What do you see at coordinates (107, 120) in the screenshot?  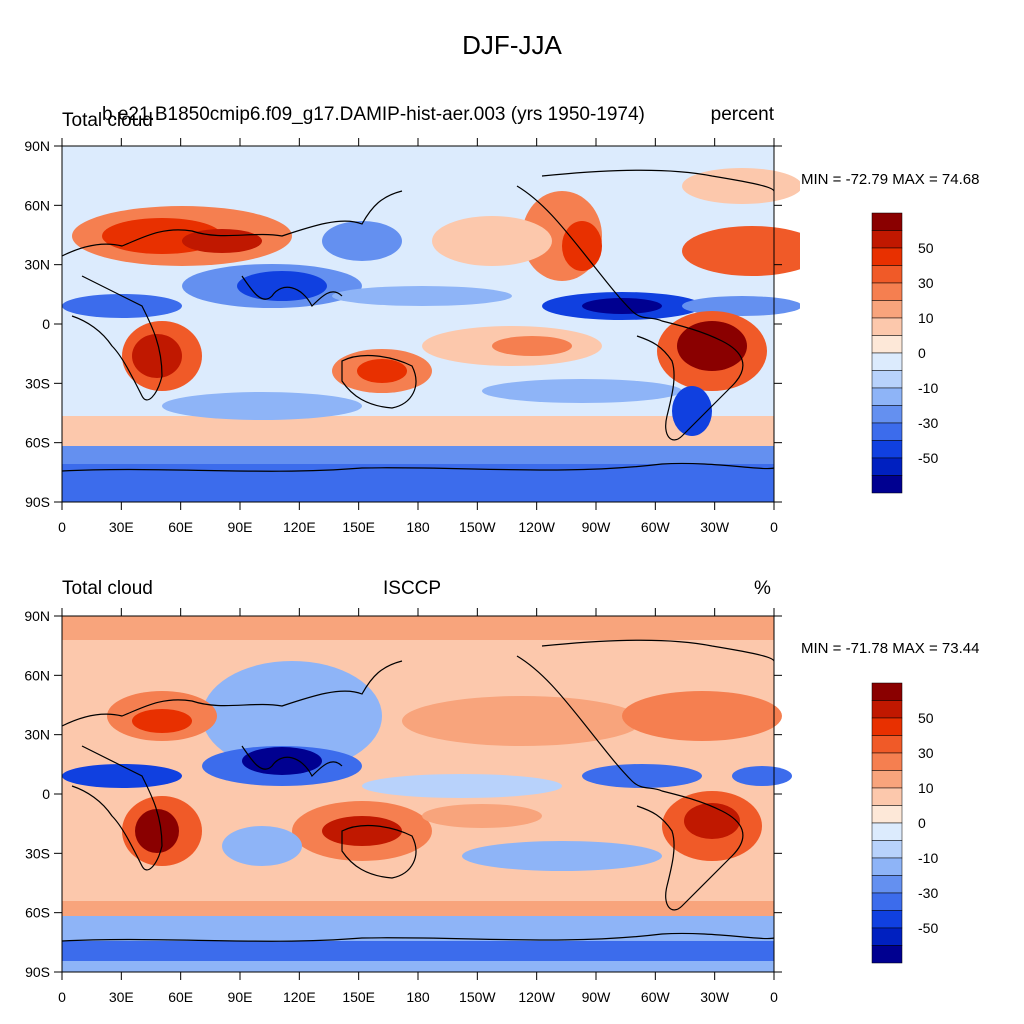 I see `panel-1-variable-label: Total cloud` at bounding box center [107, 120].